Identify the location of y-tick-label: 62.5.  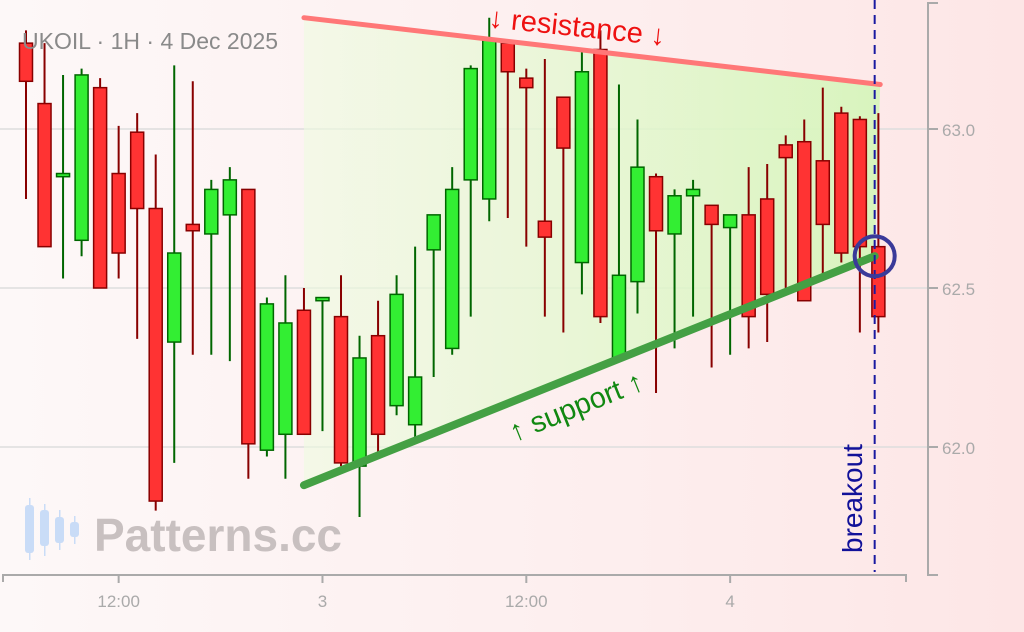
(958, 289).